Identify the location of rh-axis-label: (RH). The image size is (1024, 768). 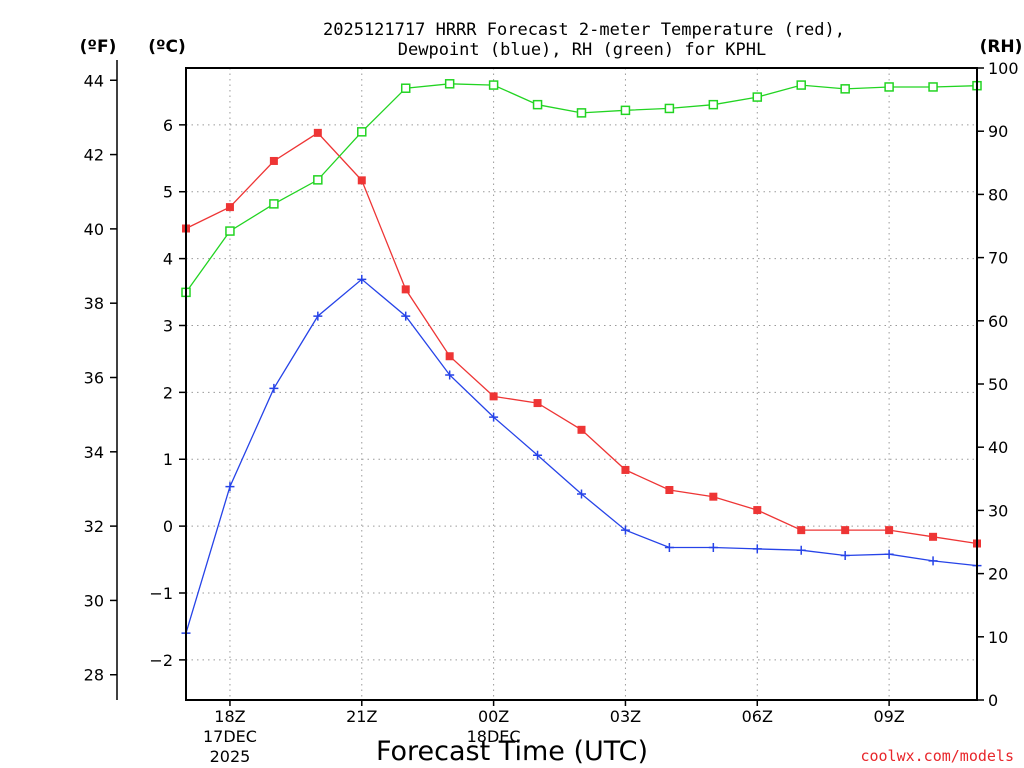
(1001, 47).